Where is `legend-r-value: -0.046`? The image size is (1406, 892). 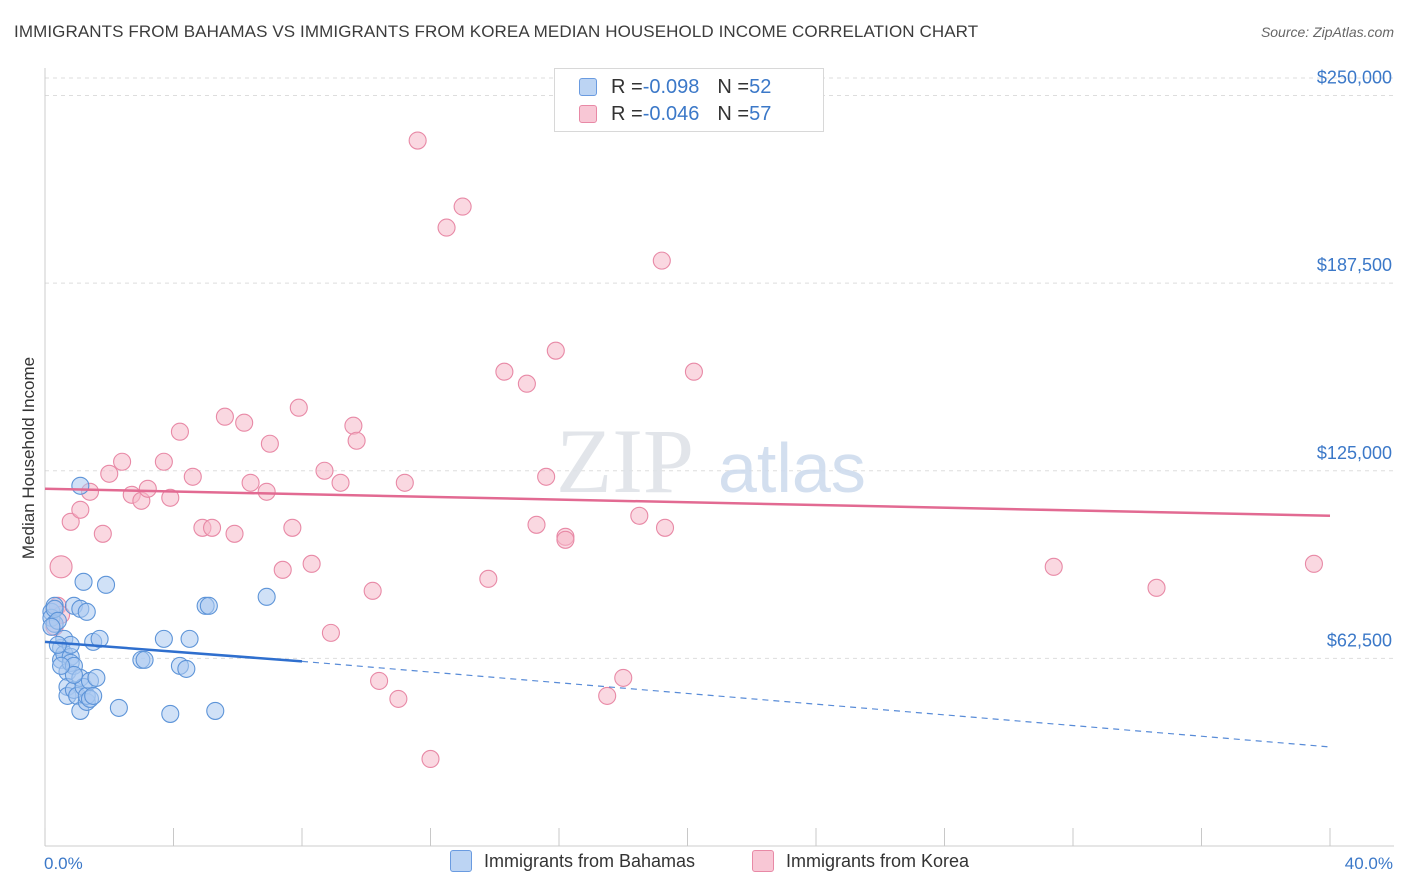 legend-r-value: -0.046 is located at coordinates (671, 113).